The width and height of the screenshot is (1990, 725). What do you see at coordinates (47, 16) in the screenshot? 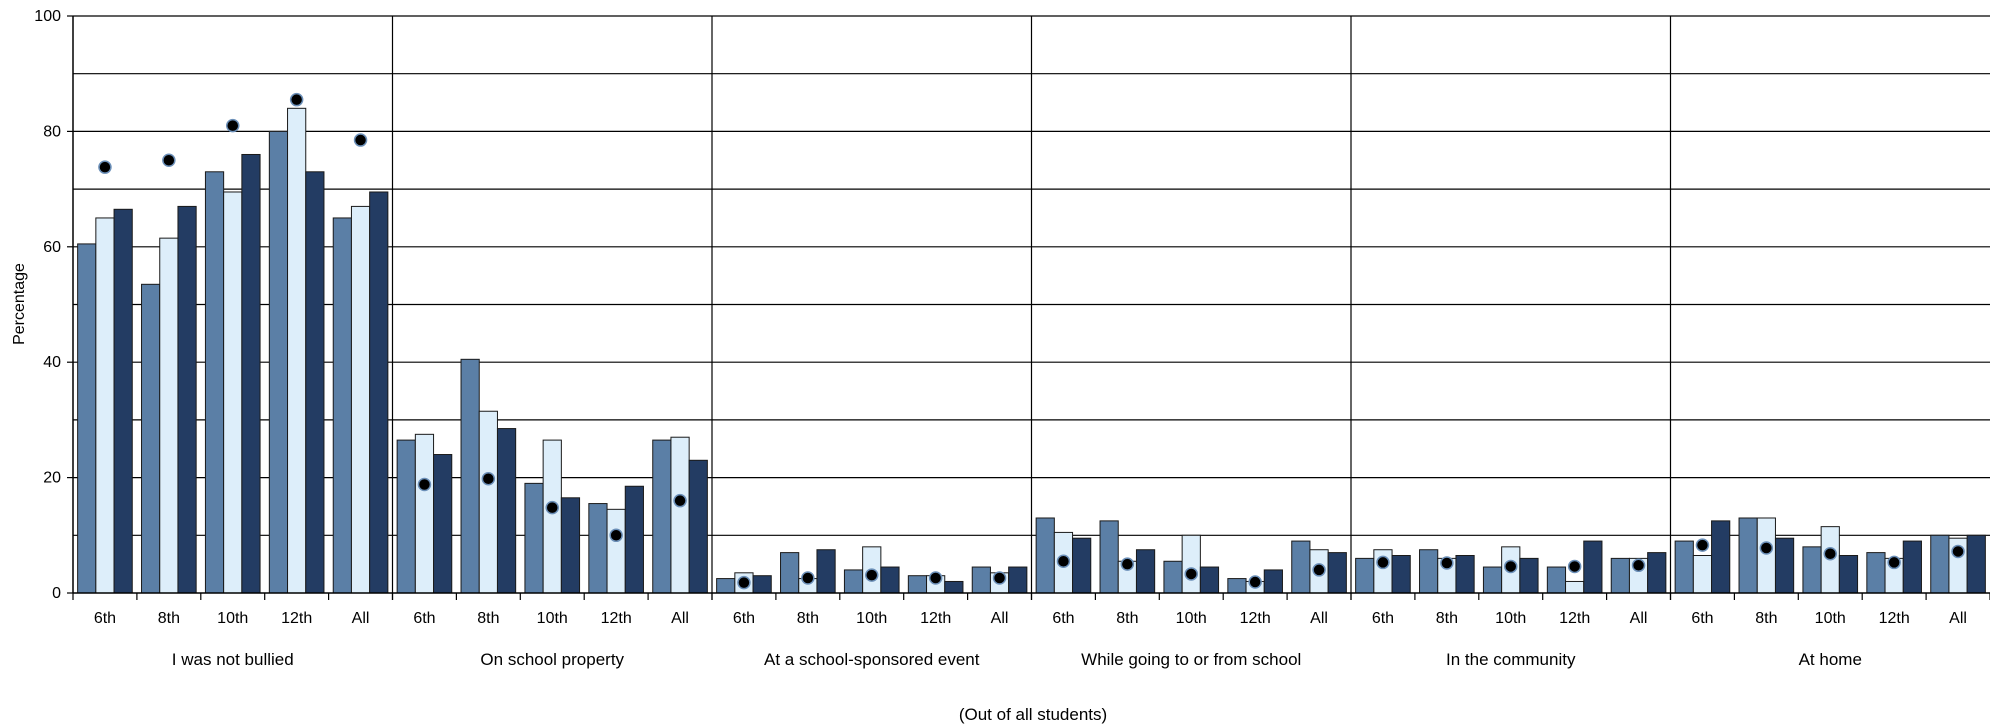
I see `y-tick-label: 100` at bounding box center [47, 16].